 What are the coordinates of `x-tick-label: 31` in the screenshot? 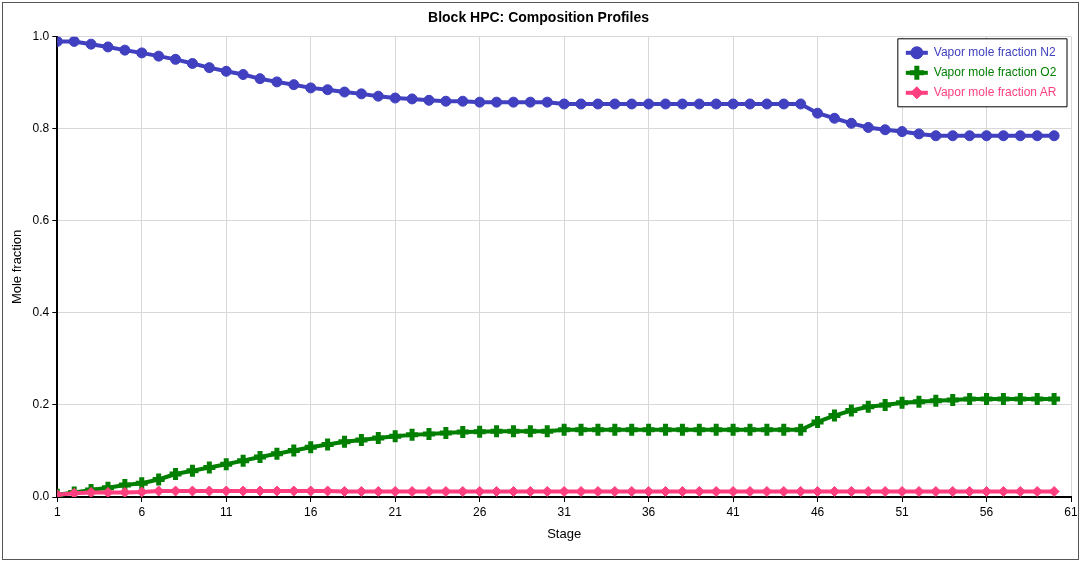 It's located at (564, 511).